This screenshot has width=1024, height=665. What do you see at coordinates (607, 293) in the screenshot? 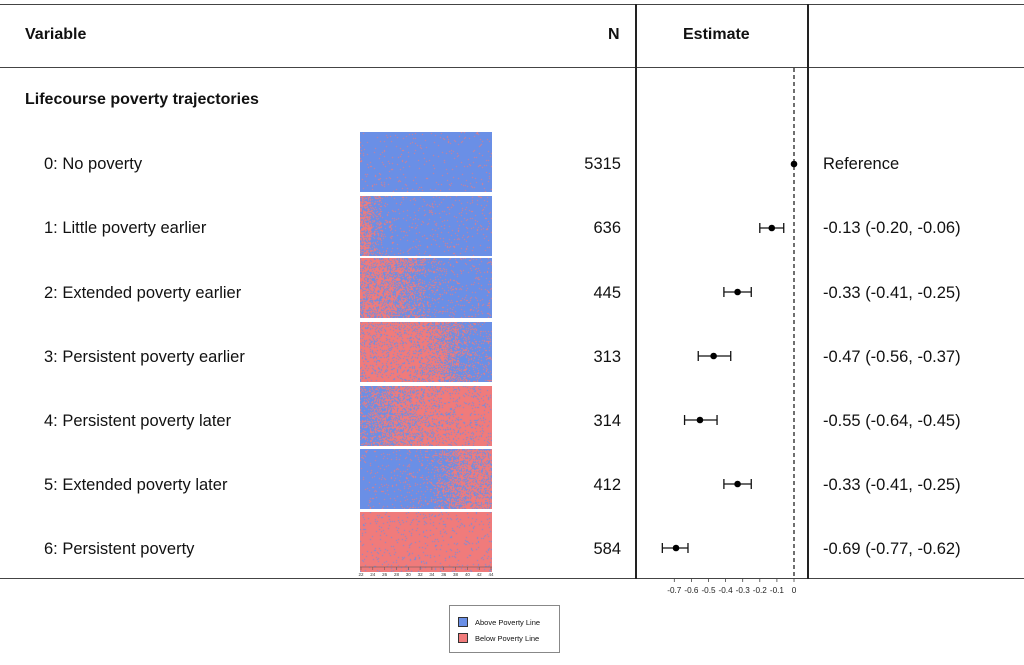
I see `n-value: 445` at bounding box center [607, 293].